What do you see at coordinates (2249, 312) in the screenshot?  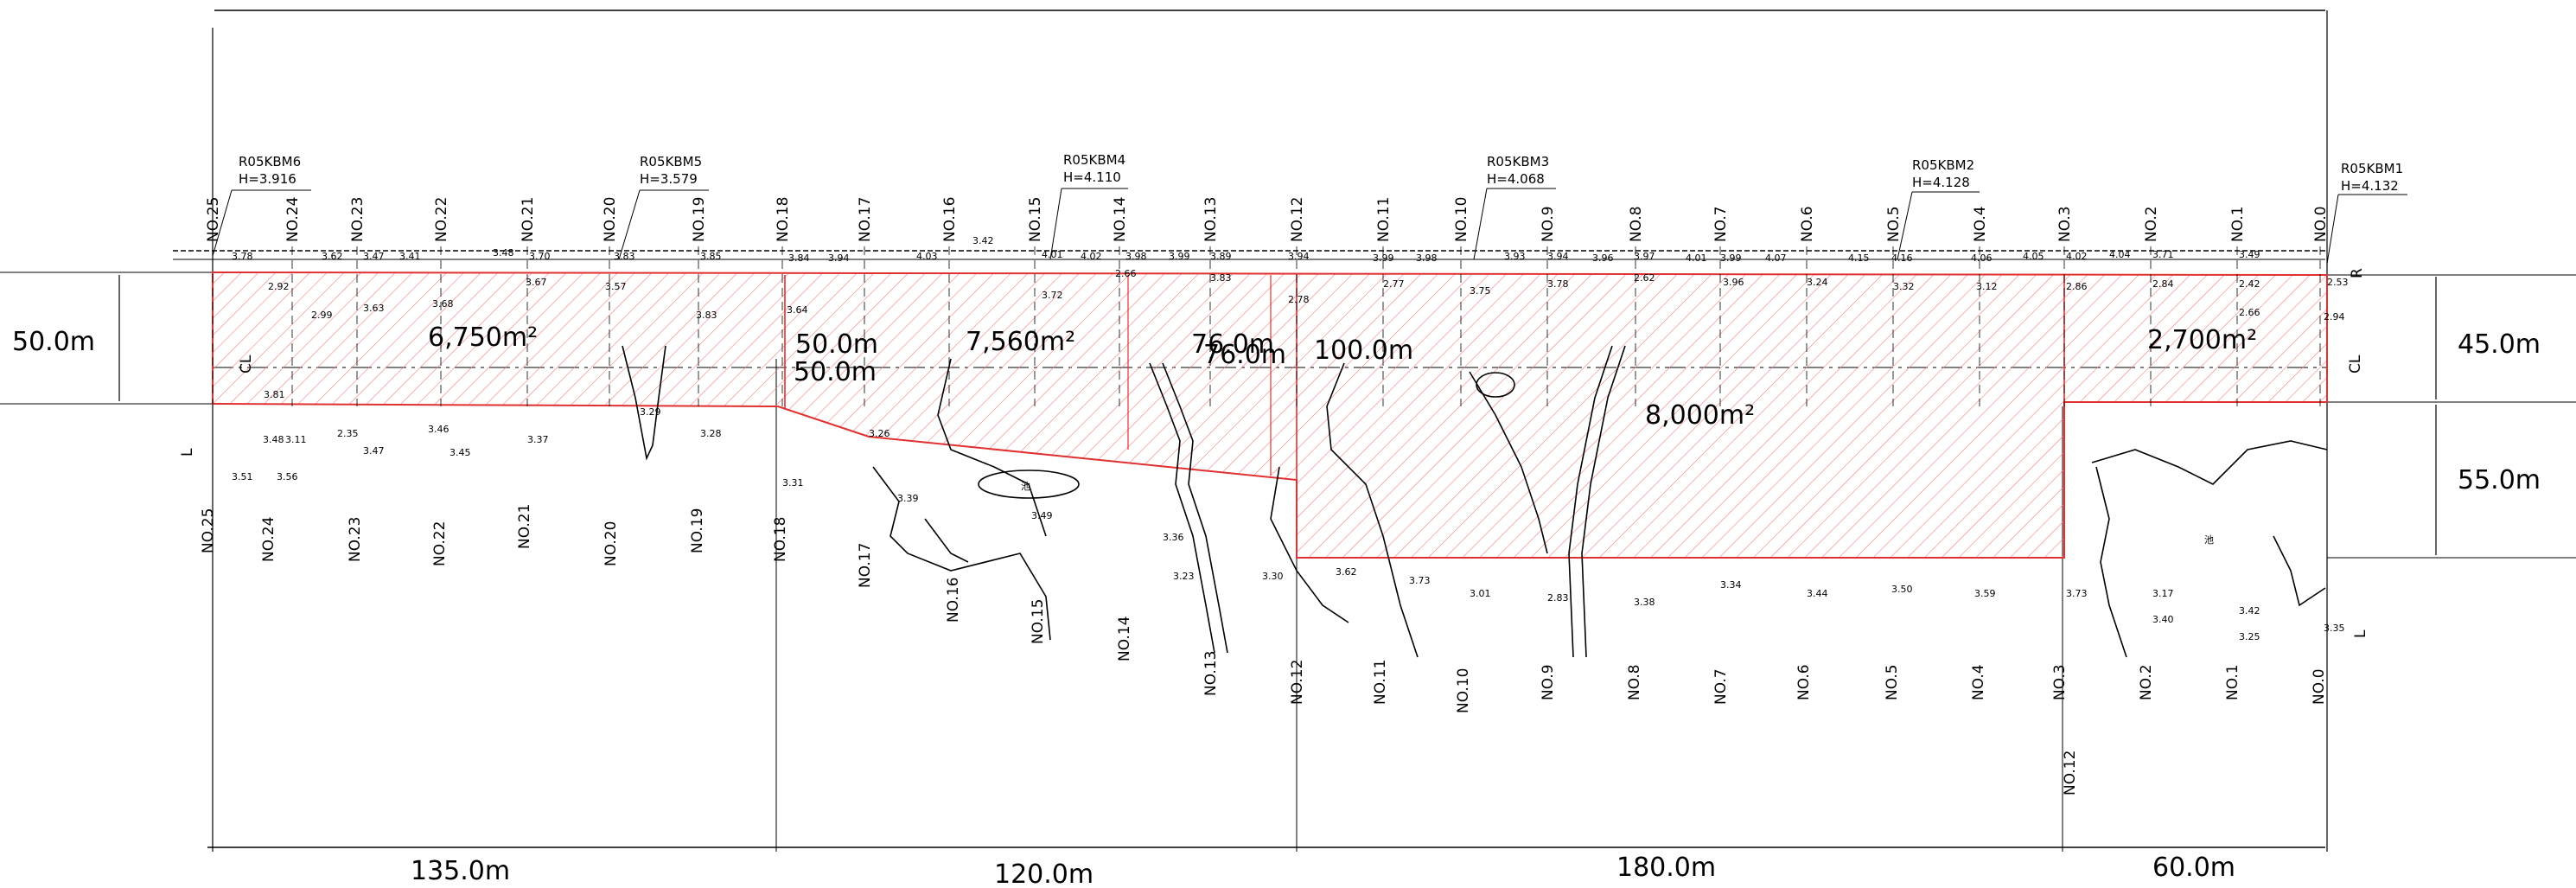 I see `spot-elevation: 2.66` at bounding box center [2249, 312].